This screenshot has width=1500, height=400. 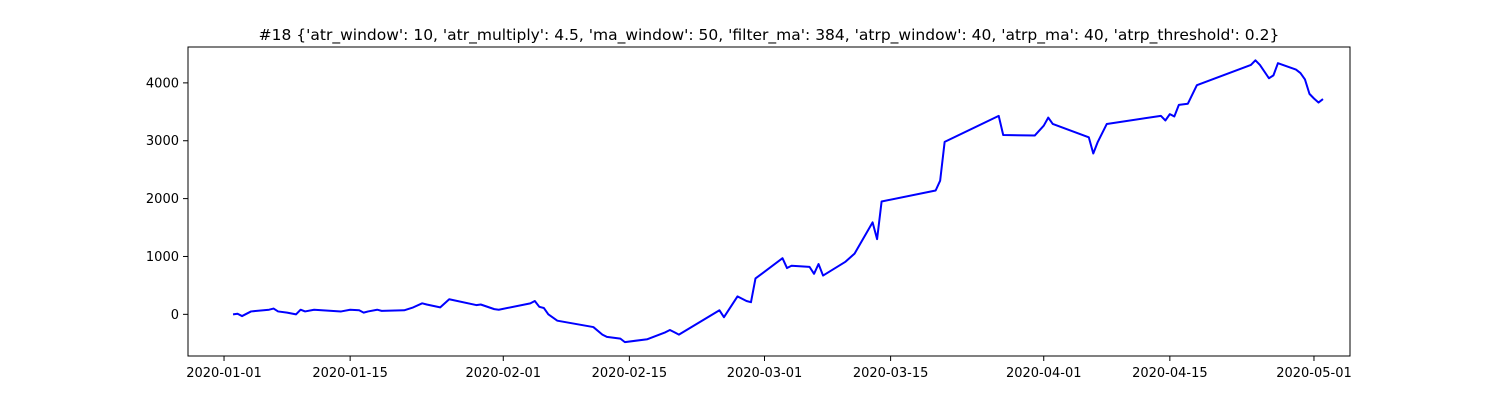 What do you see at coordinates (503, 373) in the screenshot?
I see `x-tick-label: 2020-02-01` at bounding box center [503, 373].